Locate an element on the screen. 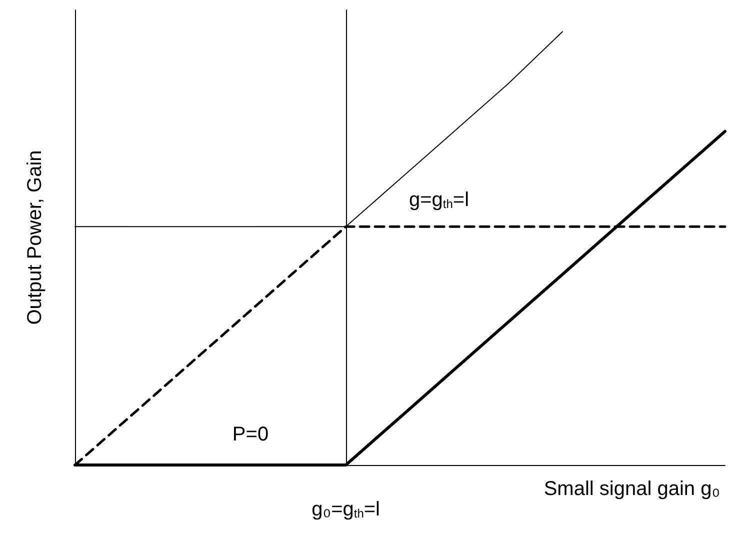 The height and width of the screenshot is (537, 731). x-axis-title: Small signal gain g₀ is located at coordinates (632, 489).